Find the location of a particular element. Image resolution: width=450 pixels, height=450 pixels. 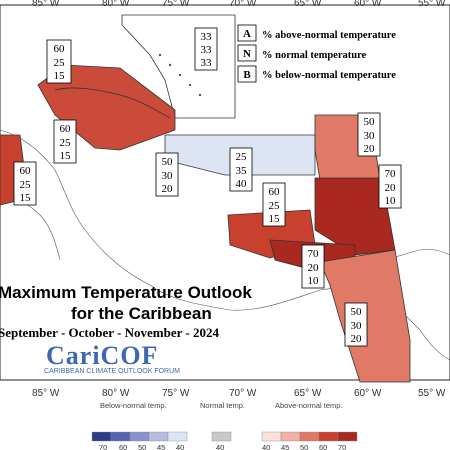

caricof-logo: CariCOF CARIBBEAN CLIMATE OUTLOOK FORUM is located at coordinates (112, 358).